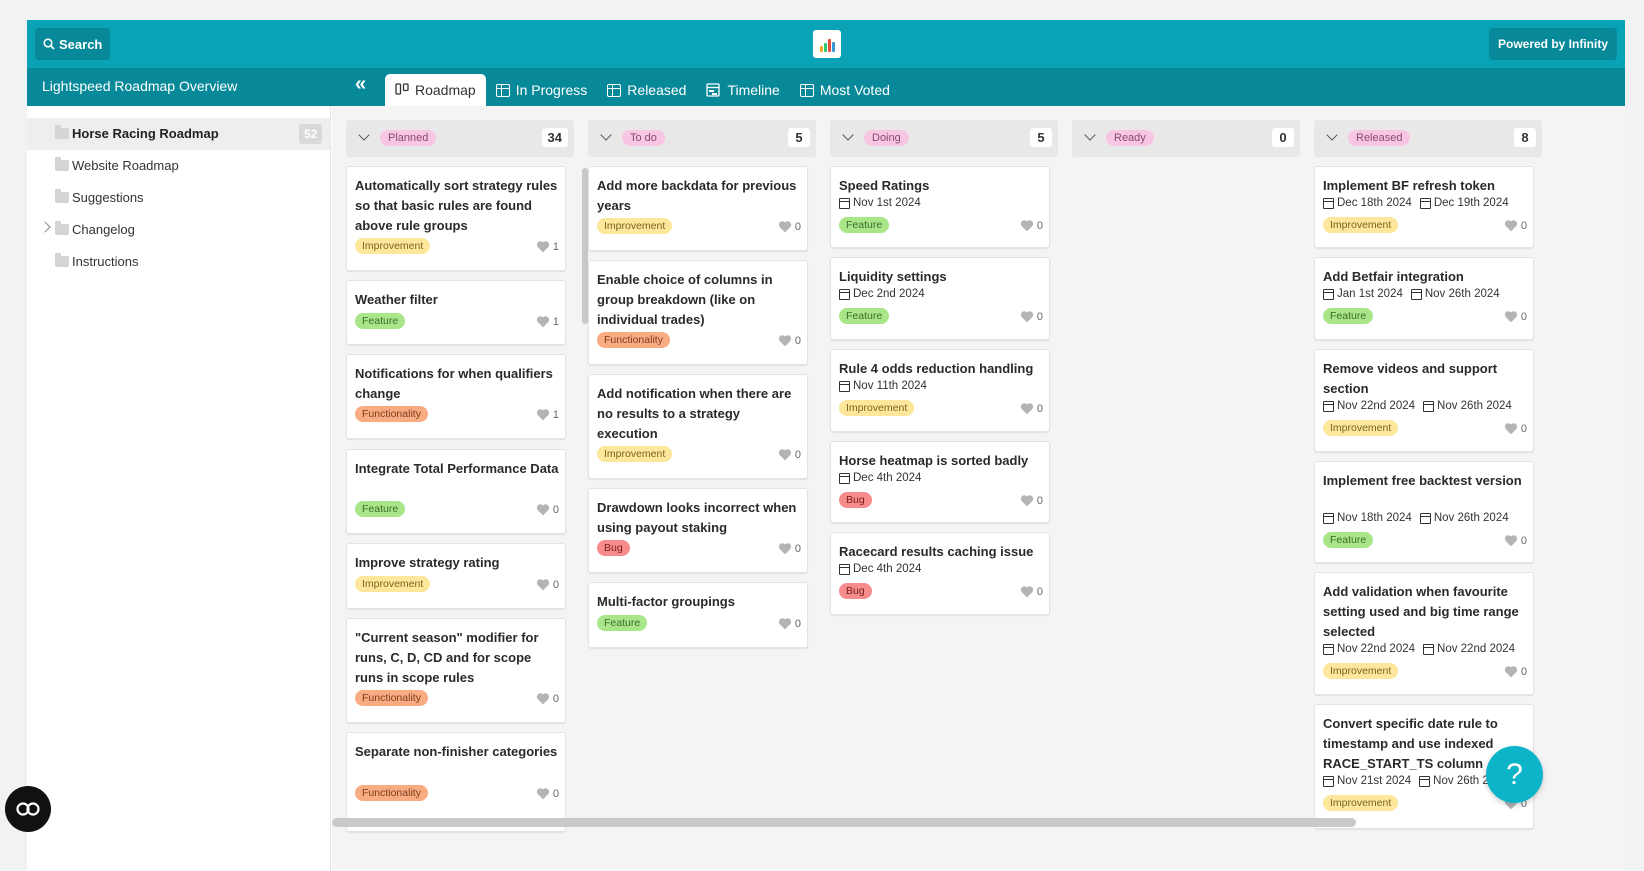 This screenshot has height=871, width=1644. I want to click on collapse-sidebar-icon: «, so click(361, 84).